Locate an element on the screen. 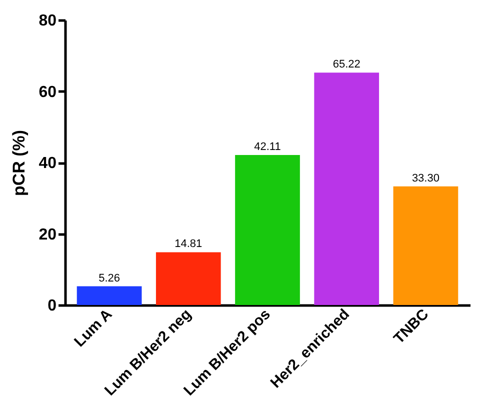 The width and height of the screenshot is (482, 402). y-tick-label: 20 is located at coordinates (47, 235).